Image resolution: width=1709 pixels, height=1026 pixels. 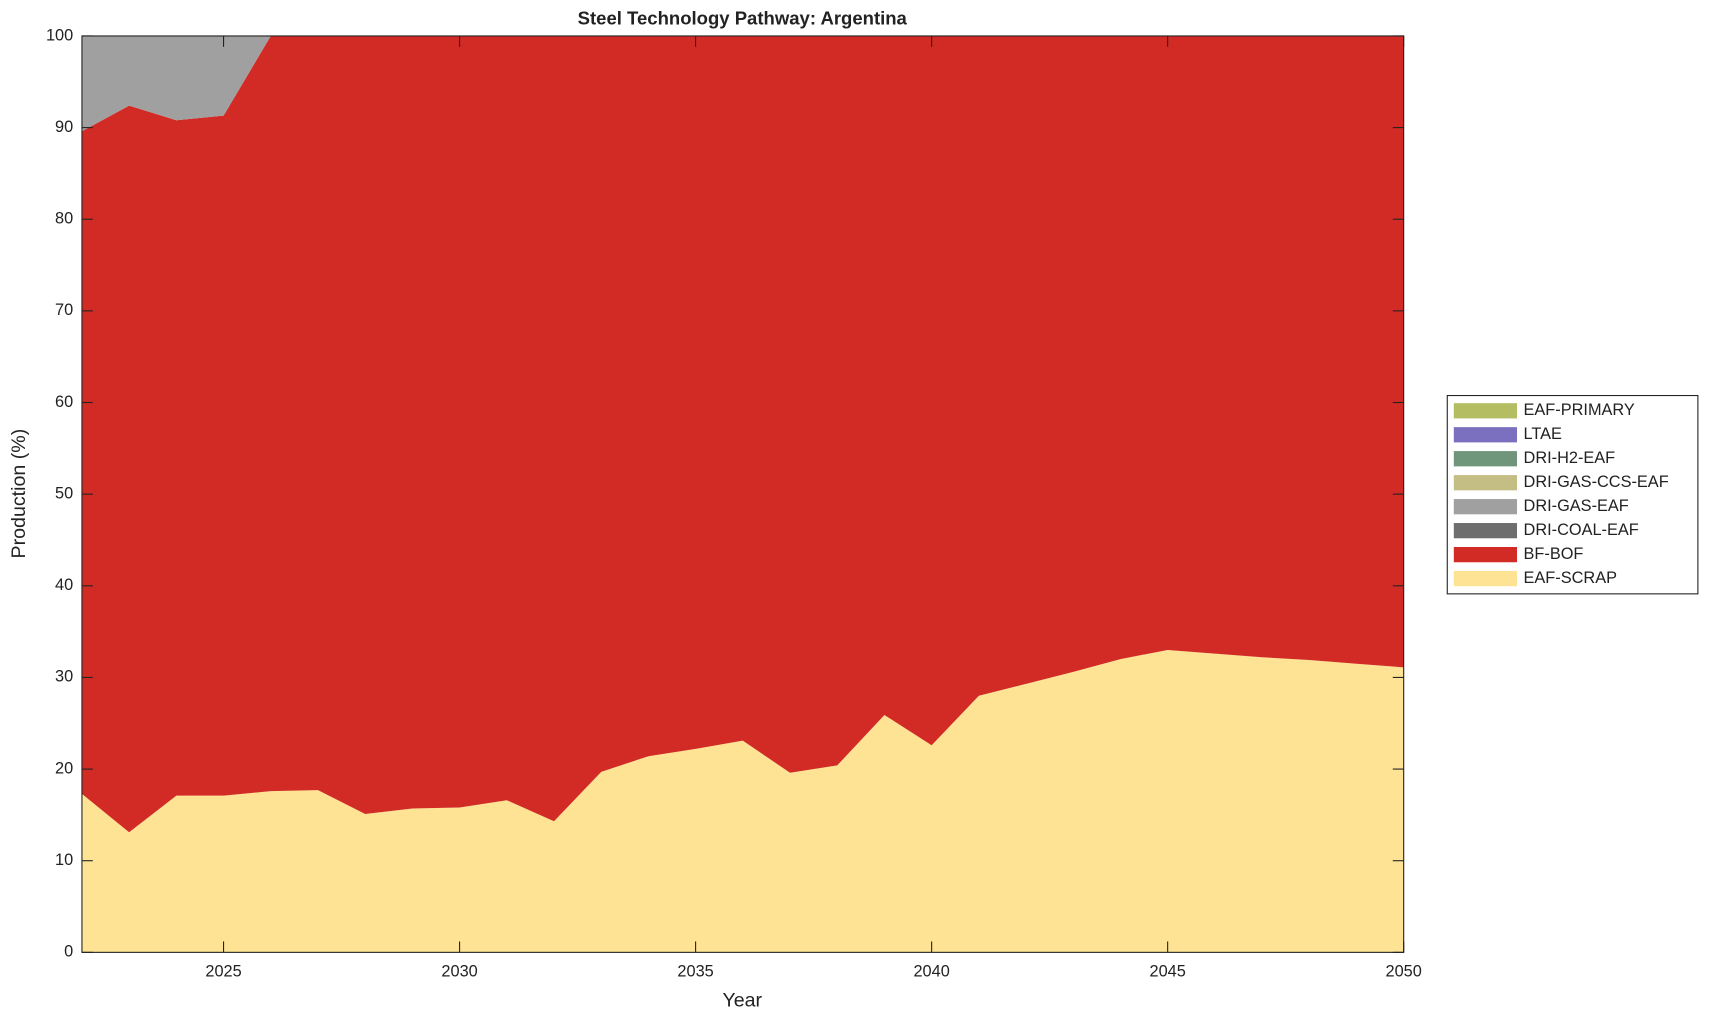 I want to click on y-tick-label: 40, so click(x=64, y=585).